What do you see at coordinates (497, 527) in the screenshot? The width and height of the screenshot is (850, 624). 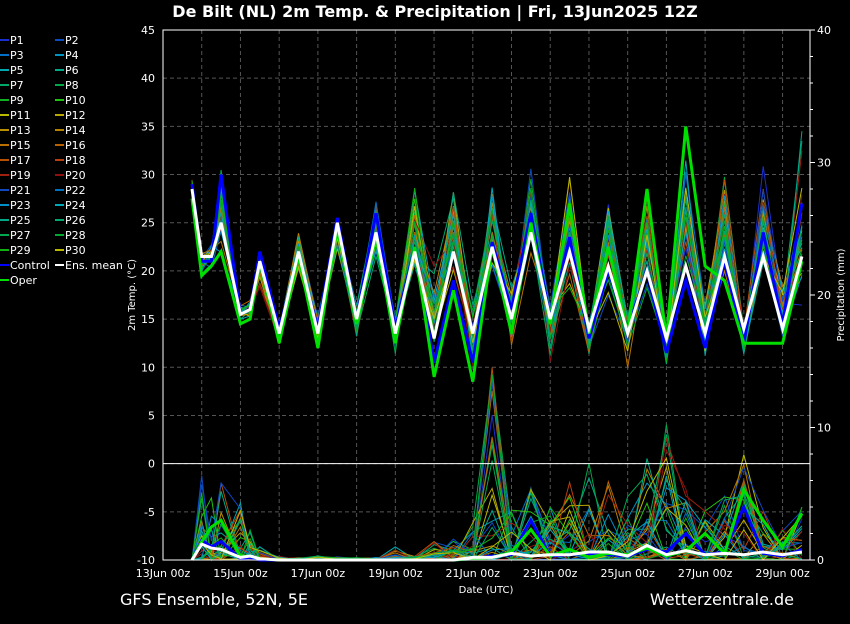 I see `member-precip-line-p29` at bounding box center [497, 527].